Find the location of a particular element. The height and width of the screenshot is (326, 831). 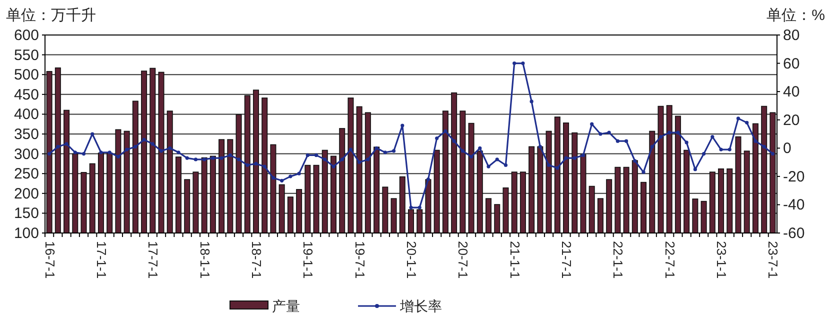

x-tick-label: 22-1-1 is located at coordinates (618, 260).